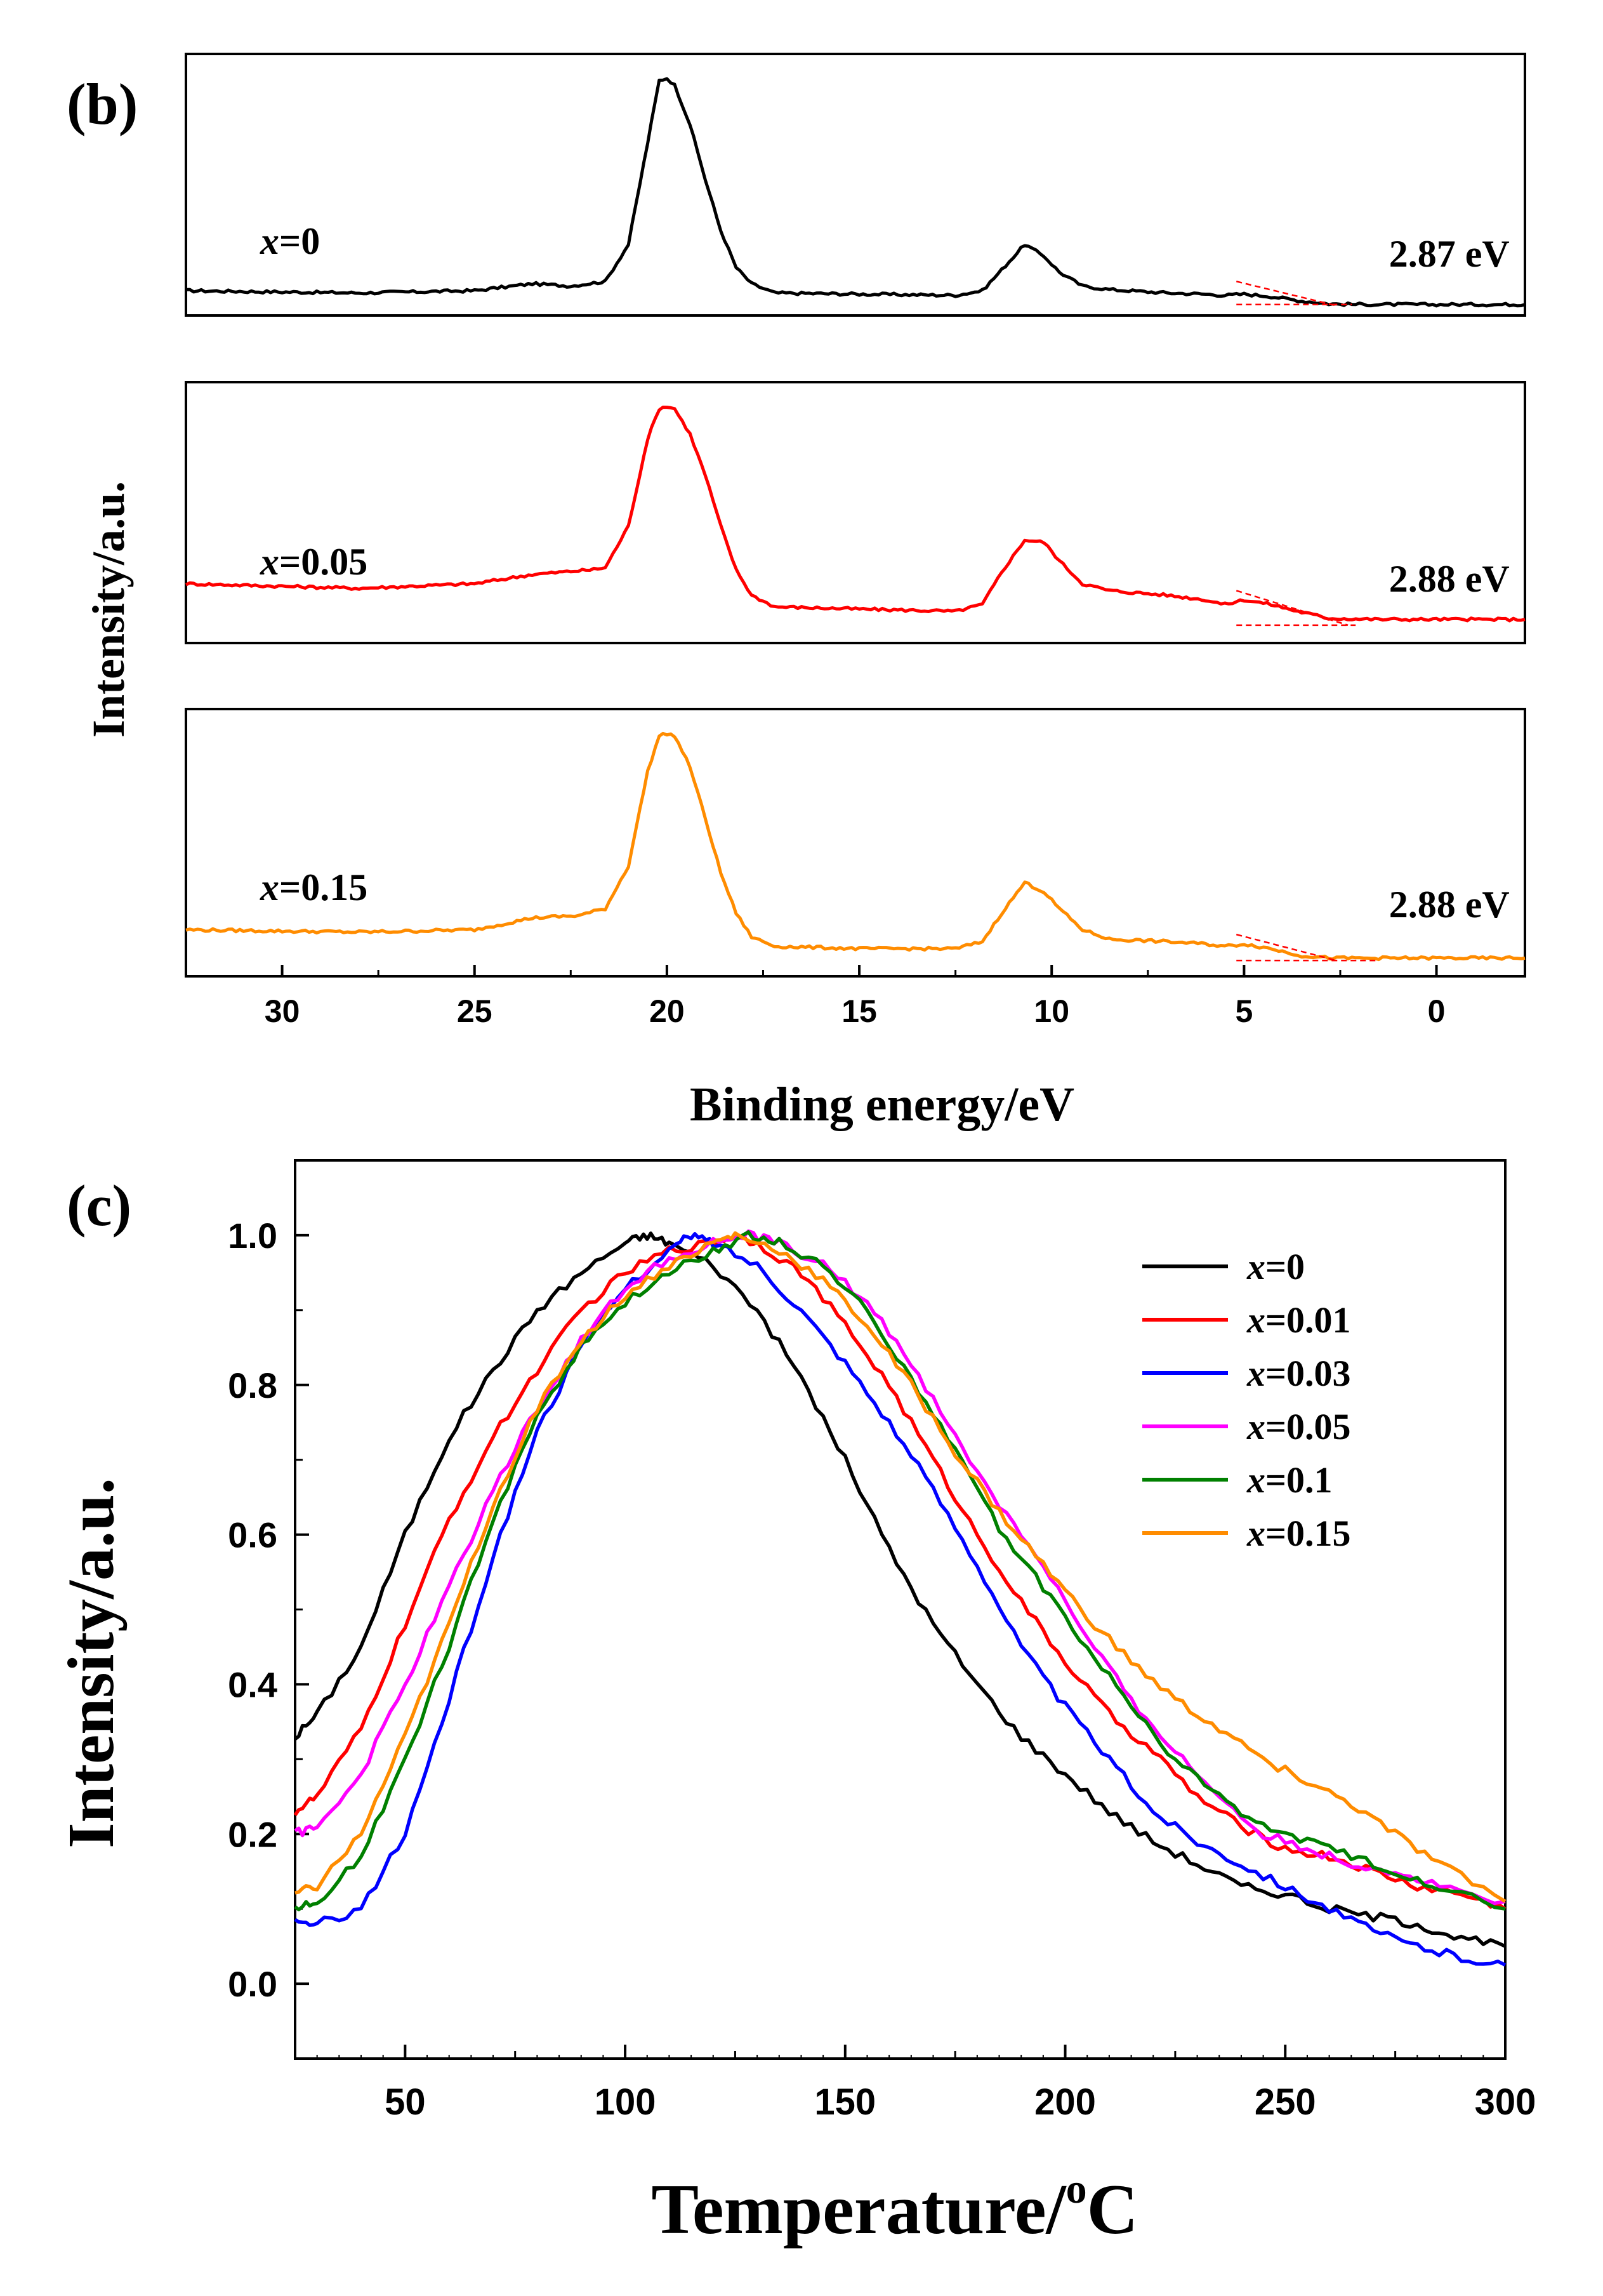 This screenshot has width=1603, height=2296. I want to click on legend-entry: x=0.15, so click(1246, 1533).